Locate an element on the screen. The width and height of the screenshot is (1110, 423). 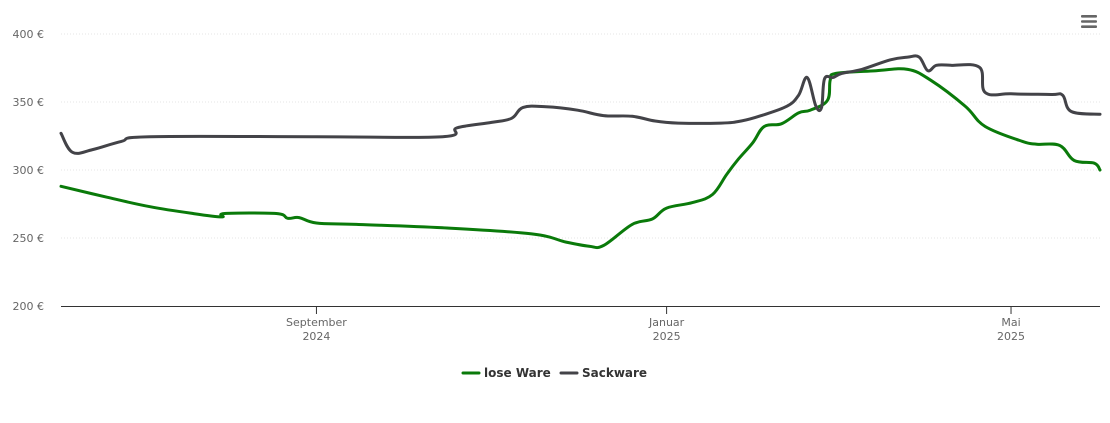
hamburger-menu-icon is located at coordinates (1089, 21).